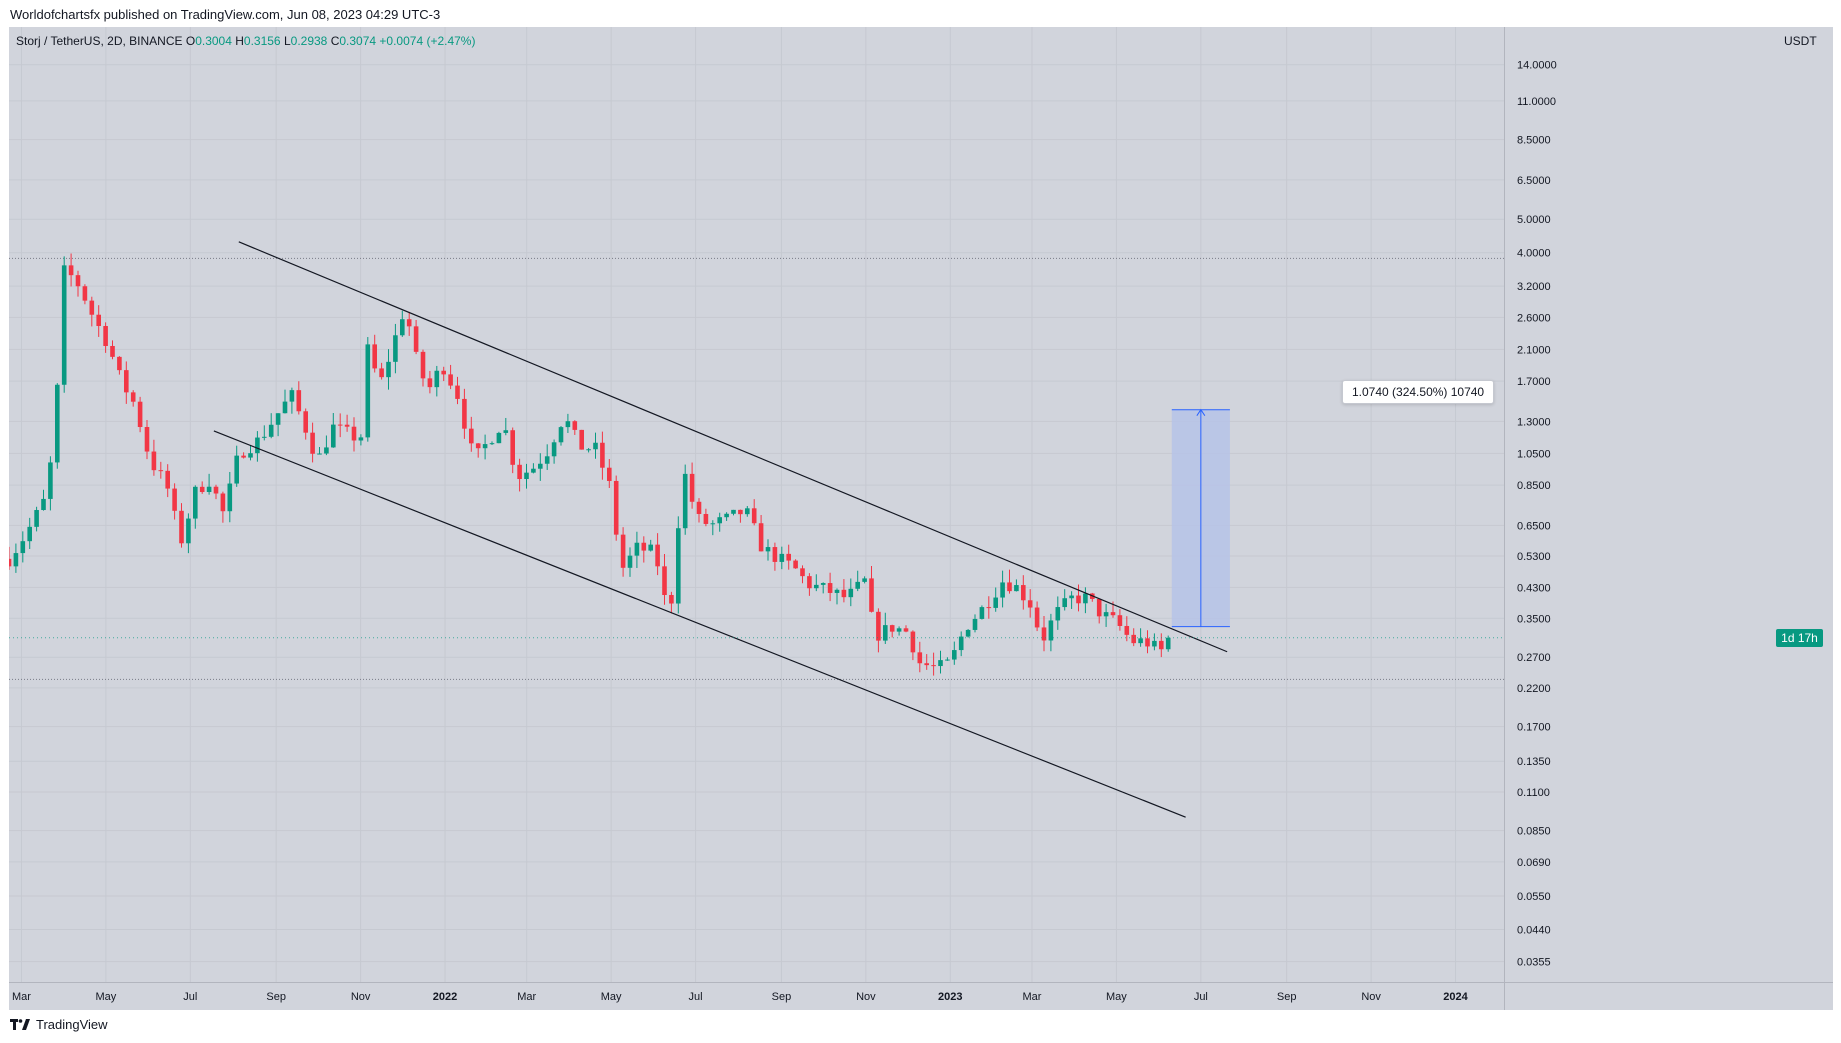  What do you see at coordinates (1031, 997) in the screenshot?
I see `time-tick-label: Mar` at bounding box center [1031, 997].